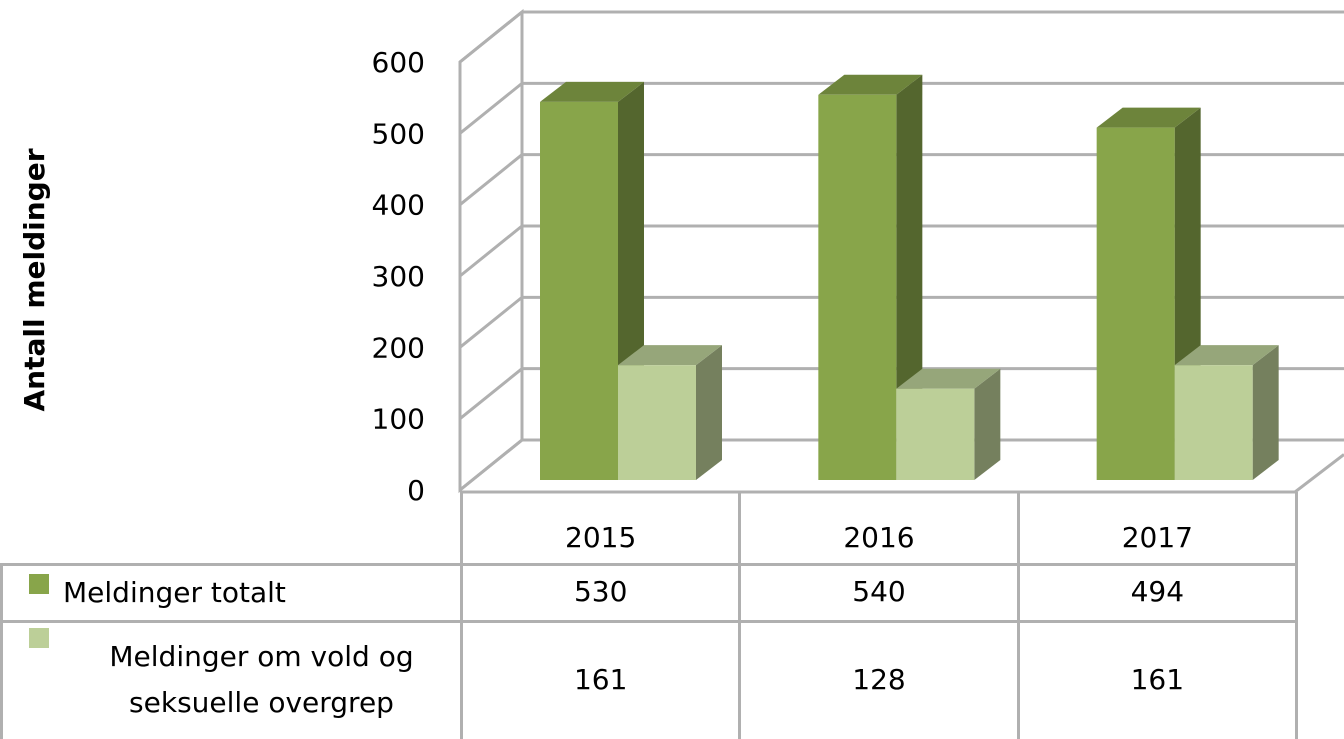 The width and height of the screenshot is (1344, 739). Describe the element at coordinates (398, 419) in the screenshot. I see `y-tick-label: 100` at that location.